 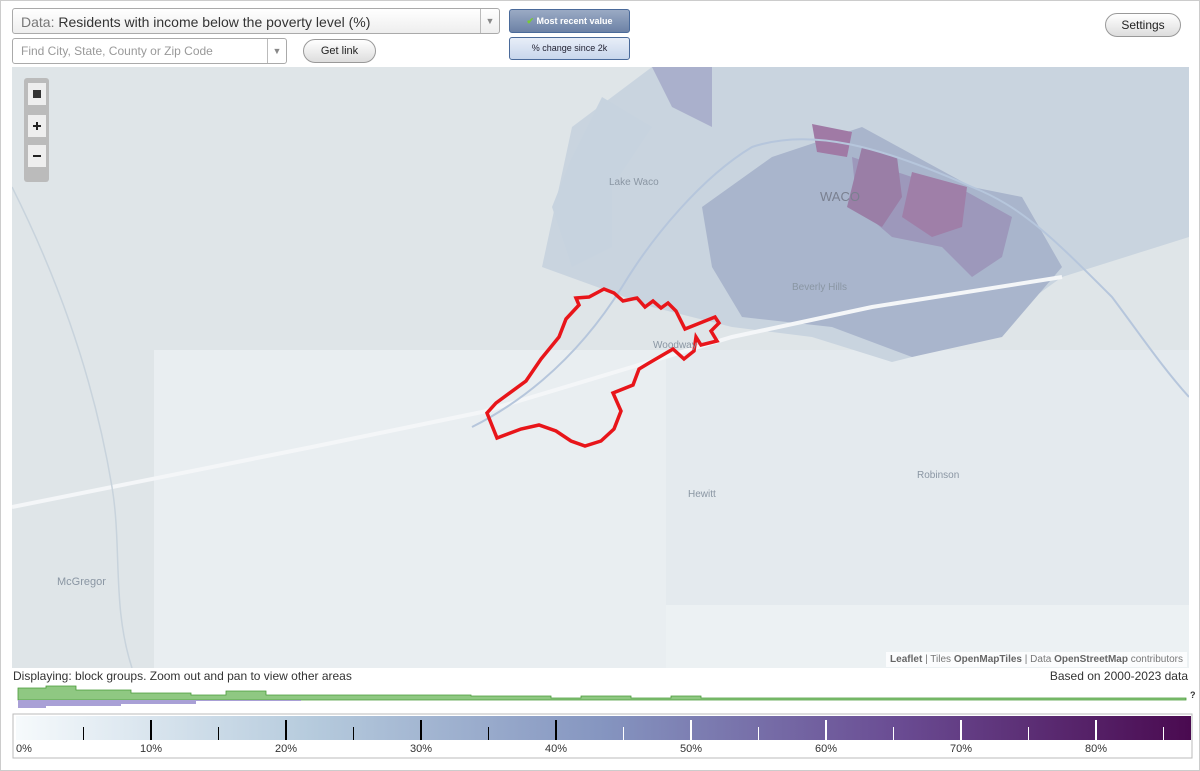 I want to click on place-label: Hewitt, so click(x=702, y=494).